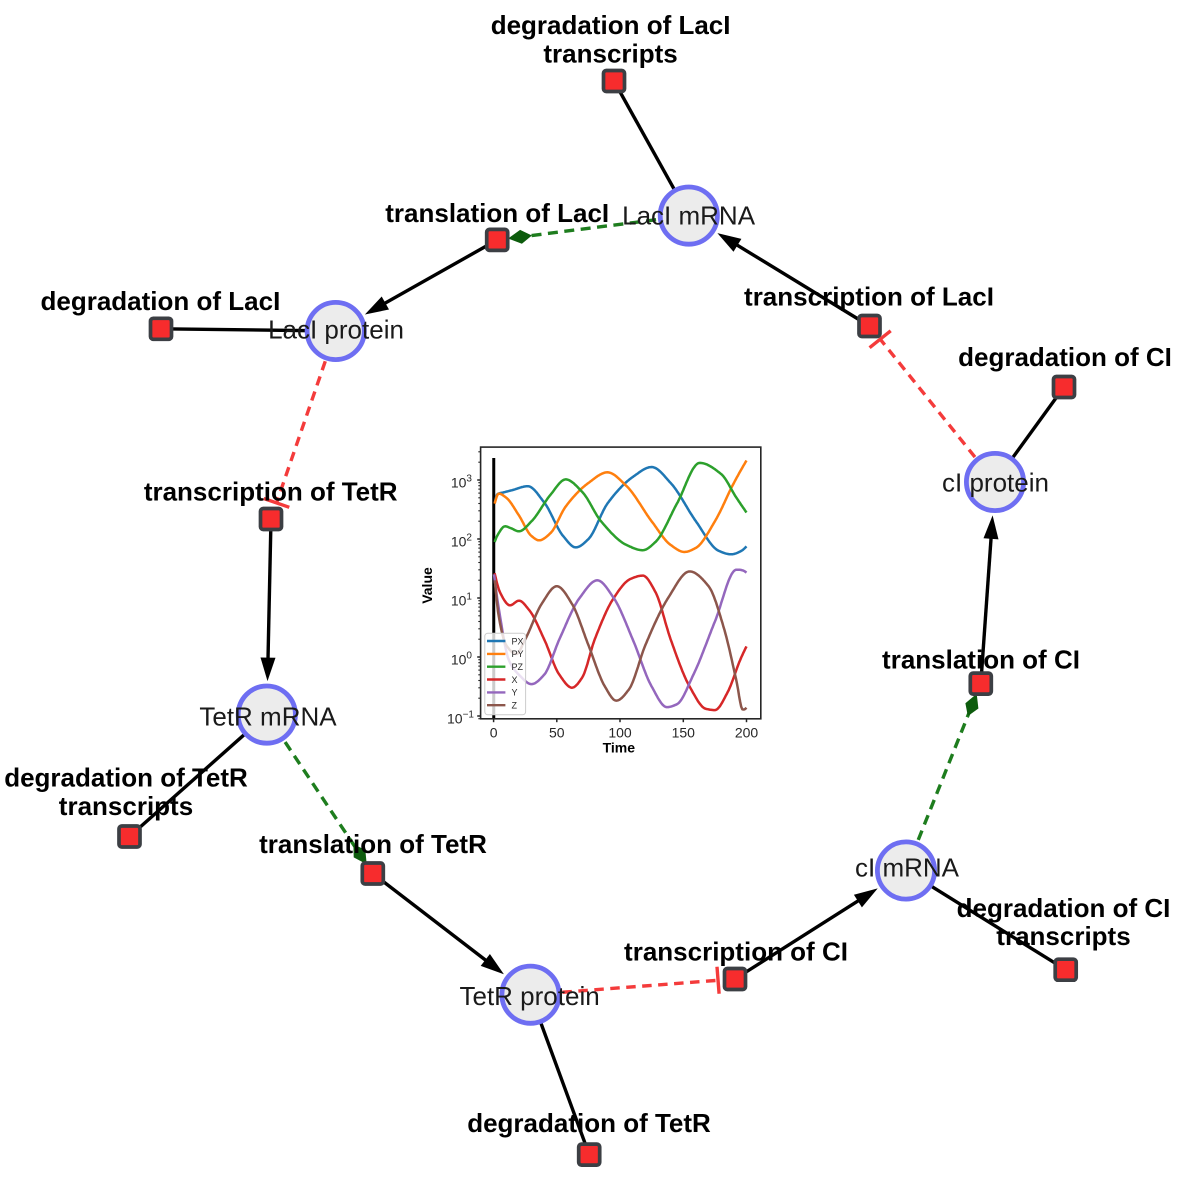 This screenshot has width=1189, height=1200. Describe the element at coordinates (497, 213) in the screenshot. I see `svg-text: translation of LacI` at that location.